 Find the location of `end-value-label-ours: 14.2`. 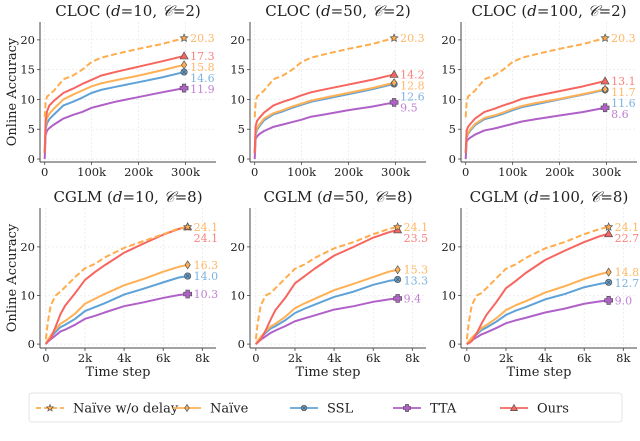

end-value-label-ours: 14.2 is located at coordinates (412, 74).